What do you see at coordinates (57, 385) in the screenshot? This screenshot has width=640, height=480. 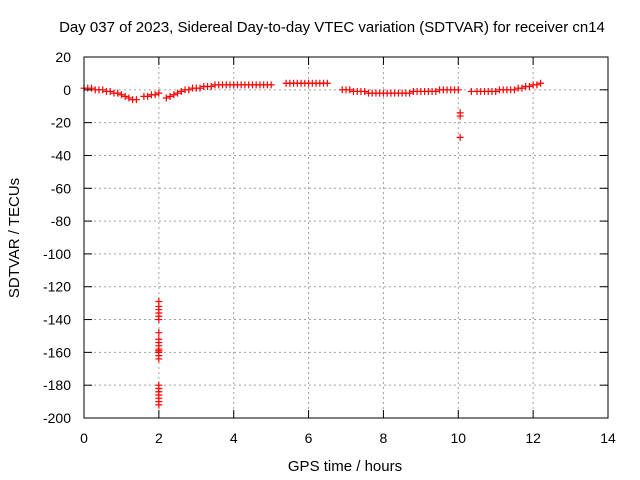 I see `y-tick-label: -180` at bounding box center [57, 385].